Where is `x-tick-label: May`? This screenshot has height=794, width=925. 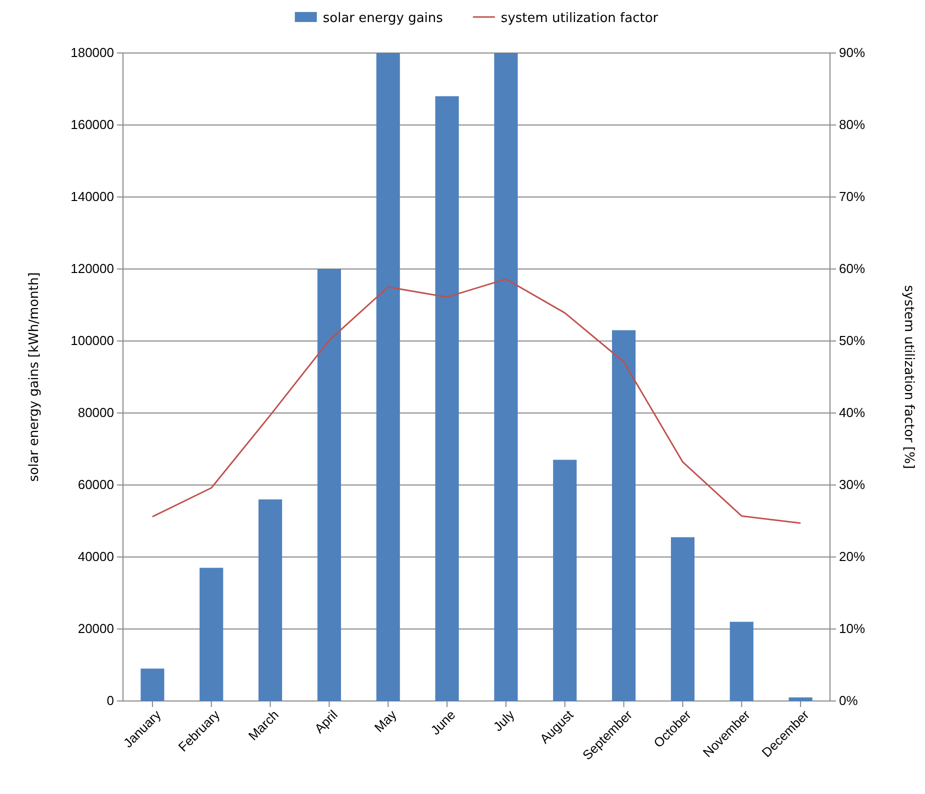
x-tick-label: May is located at coordinates (385, 721).